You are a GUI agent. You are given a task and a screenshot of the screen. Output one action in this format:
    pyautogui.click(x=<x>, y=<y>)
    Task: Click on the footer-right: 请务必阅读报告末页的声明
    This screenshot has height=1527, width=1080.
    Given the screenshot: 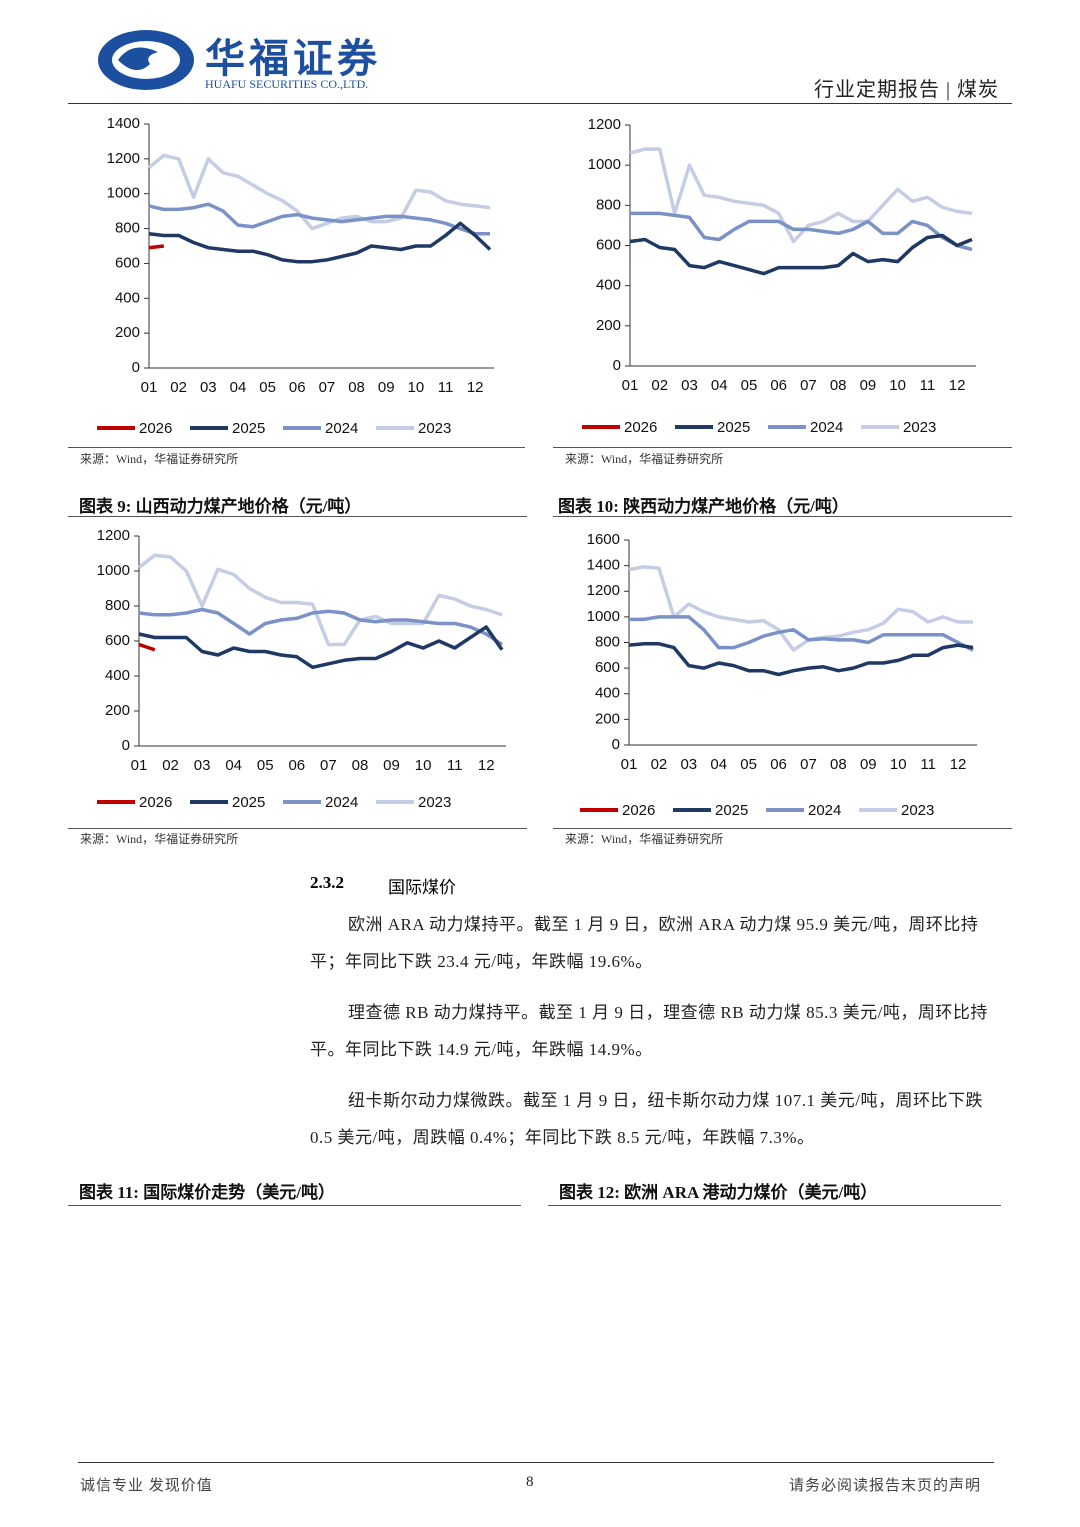 What is the action you would take?
    pyautogui.click(x=885, y=1486)
    